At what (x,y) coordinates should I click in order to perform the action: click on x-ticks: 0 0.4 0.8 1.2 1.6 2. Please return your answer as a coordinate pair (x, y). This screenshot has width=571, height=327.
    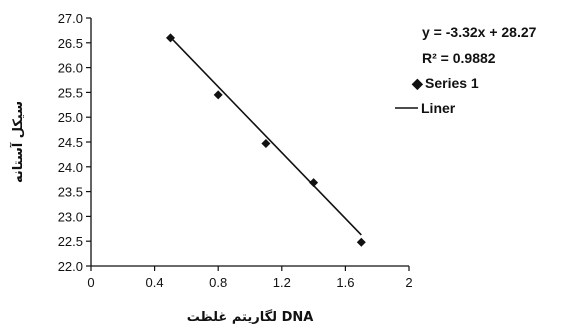
    Looking at the image, I should click on (250, 278).